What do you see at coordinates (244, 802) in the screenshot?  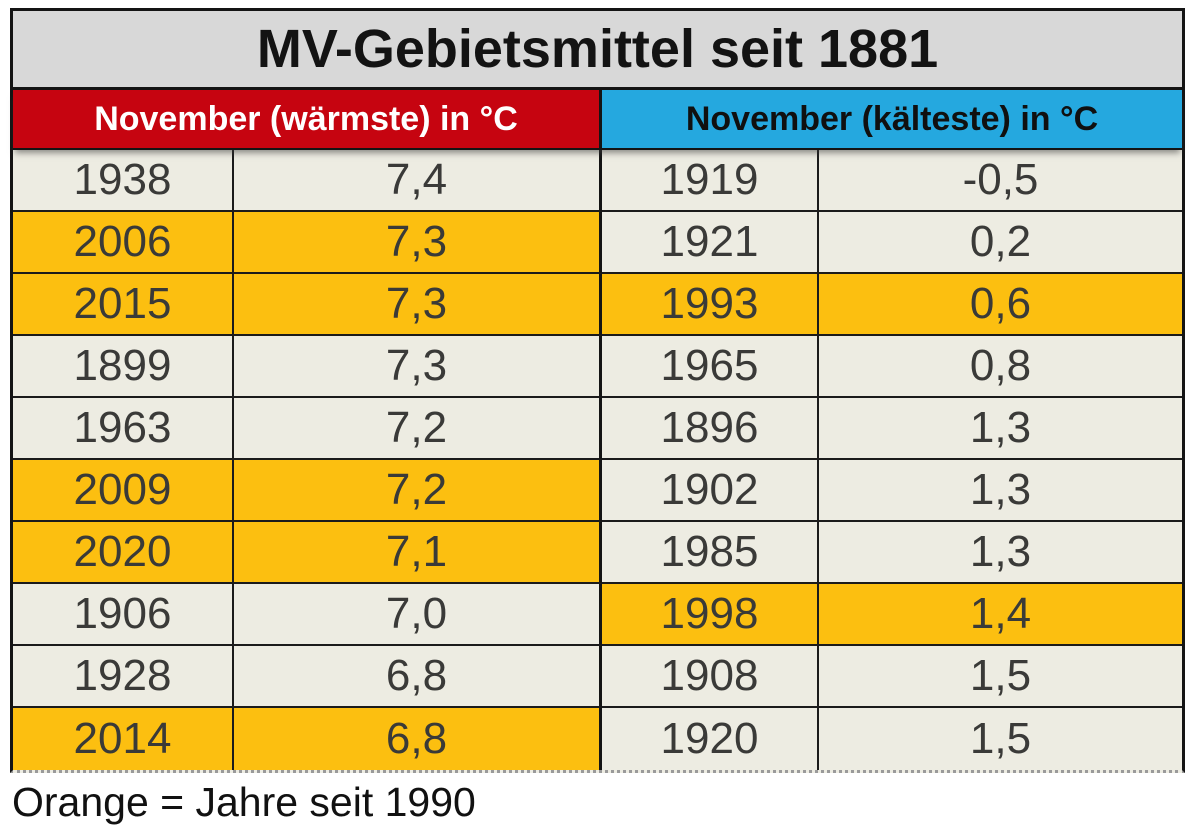 I see `legend-note: Orange = Jahre seit 1990` at bounding box center [244, 802].